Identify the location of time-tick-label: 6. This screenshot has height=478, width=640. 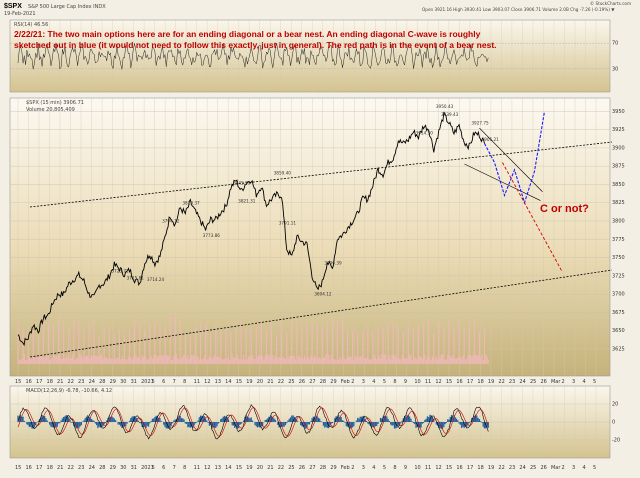
(163, 468).